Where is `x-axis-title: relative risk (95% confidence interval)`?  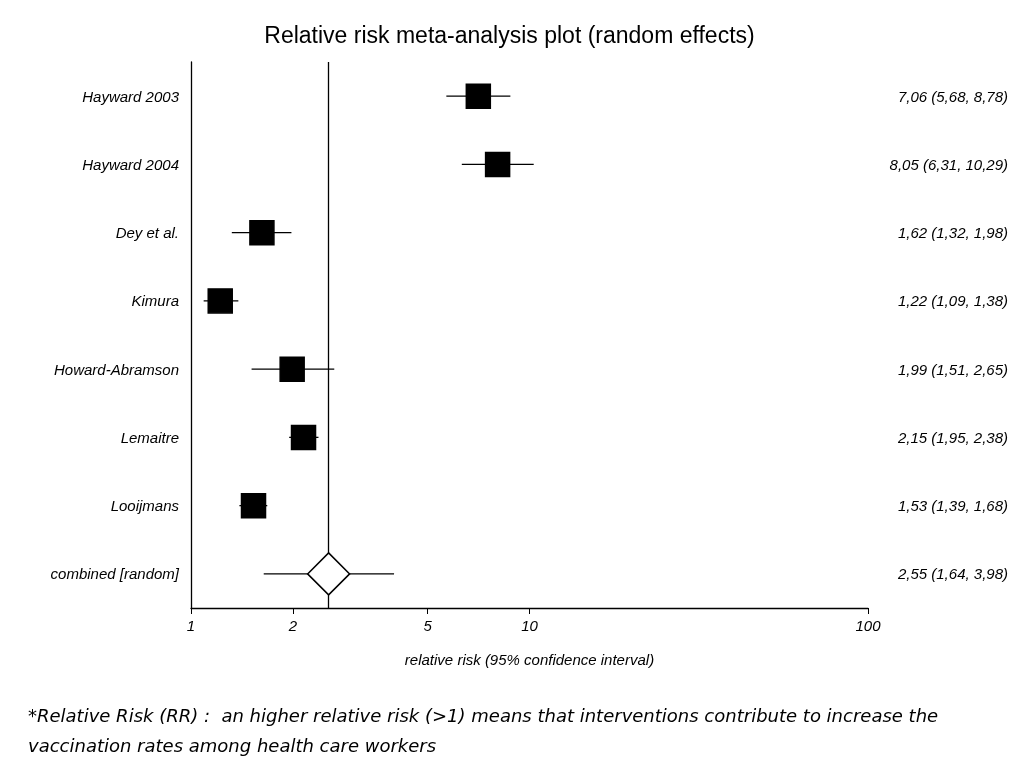 x-axis-title: relative risk (95% confidence interval) is located at coordinates (529, 659).